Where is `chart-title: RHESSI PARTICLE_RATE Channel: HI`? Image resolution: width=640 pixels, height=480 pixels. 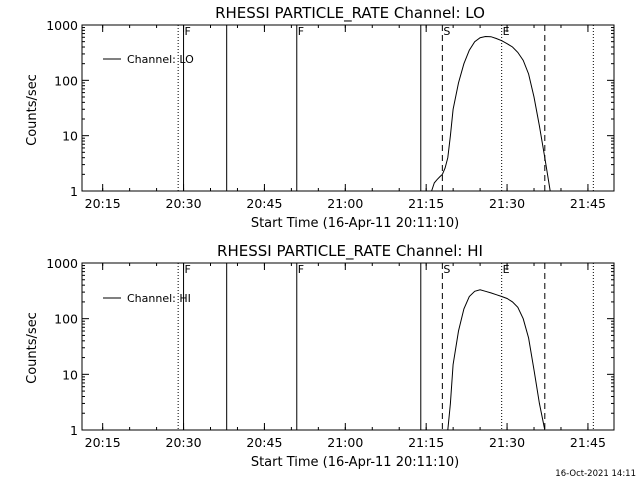
chart-title: RHESSI PARTICLE_RATE Channel: HI is located at coordinates (350, 251).